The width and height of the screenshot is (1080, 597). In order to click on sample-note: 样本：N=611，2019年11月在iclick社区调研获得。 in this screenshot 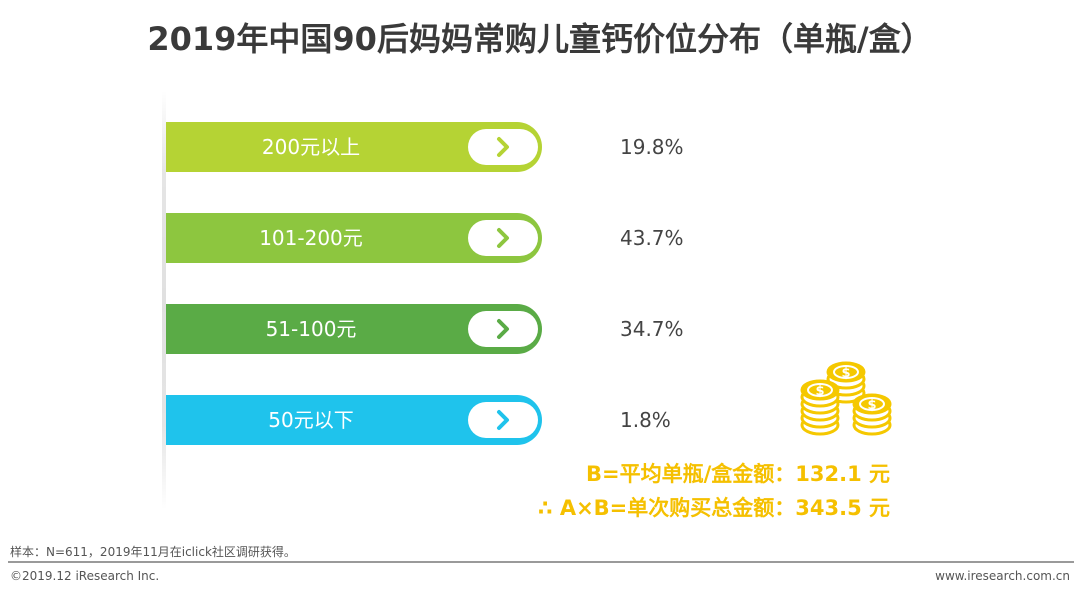, I will do `click(153, 552)`.